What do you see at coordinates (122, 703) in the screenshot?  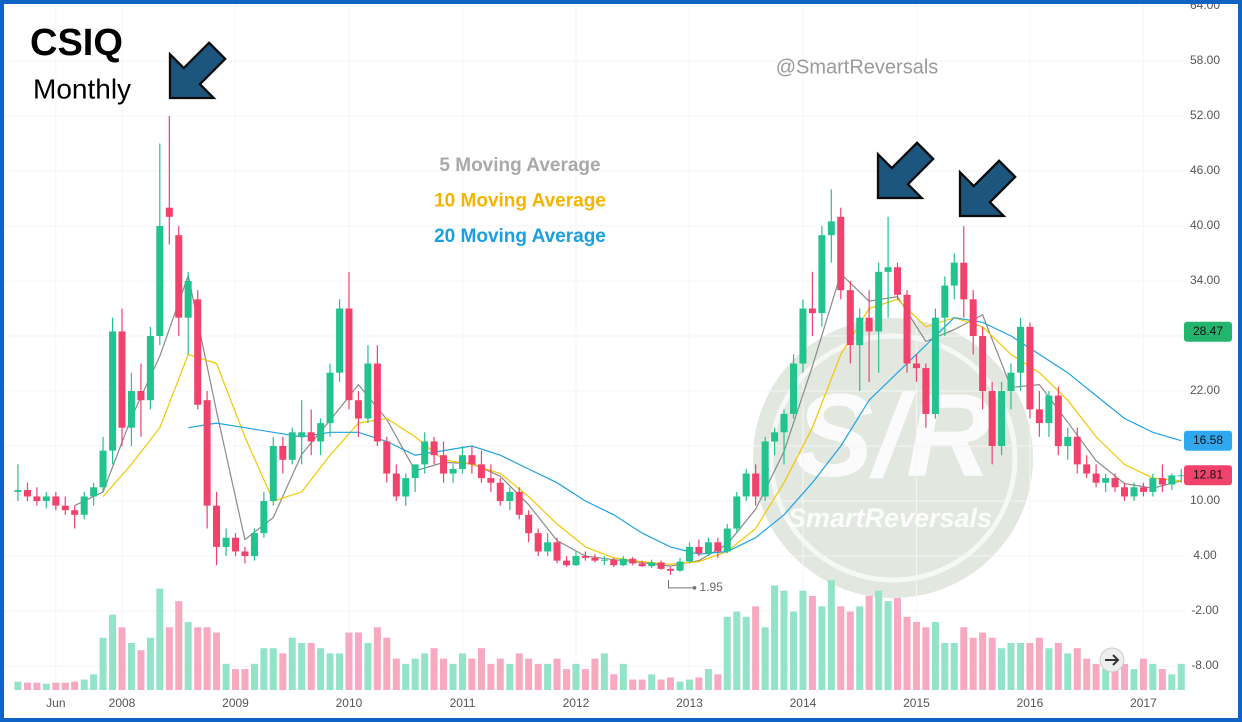 I see `x-tick-label: 2008` at bounding box center [122, 703].